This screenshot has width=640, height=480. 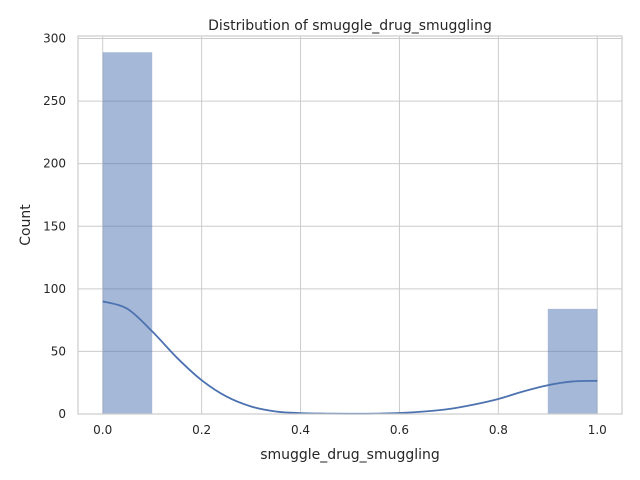 What do you see at coordinates (54, 289) in the screenshot?
I see `y-tick-label: 100` at bounding box center [54, 289].